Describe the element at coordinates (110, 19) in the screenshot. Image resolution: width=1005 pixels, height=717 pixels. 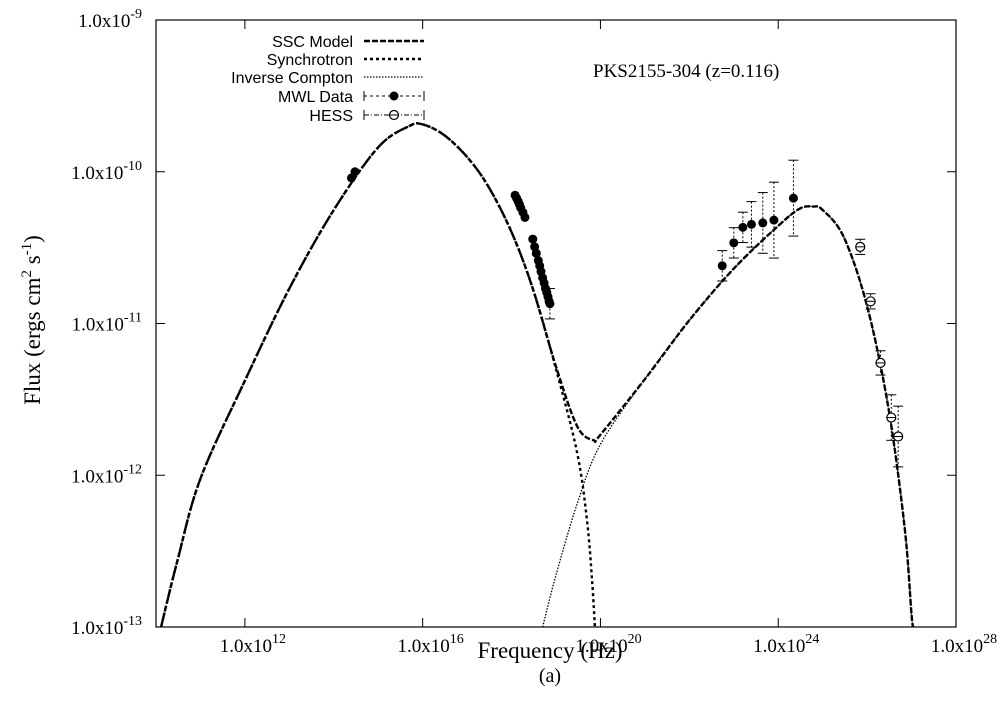
I see `y-tick-label: 1.0x10⁻⁹` at that location.